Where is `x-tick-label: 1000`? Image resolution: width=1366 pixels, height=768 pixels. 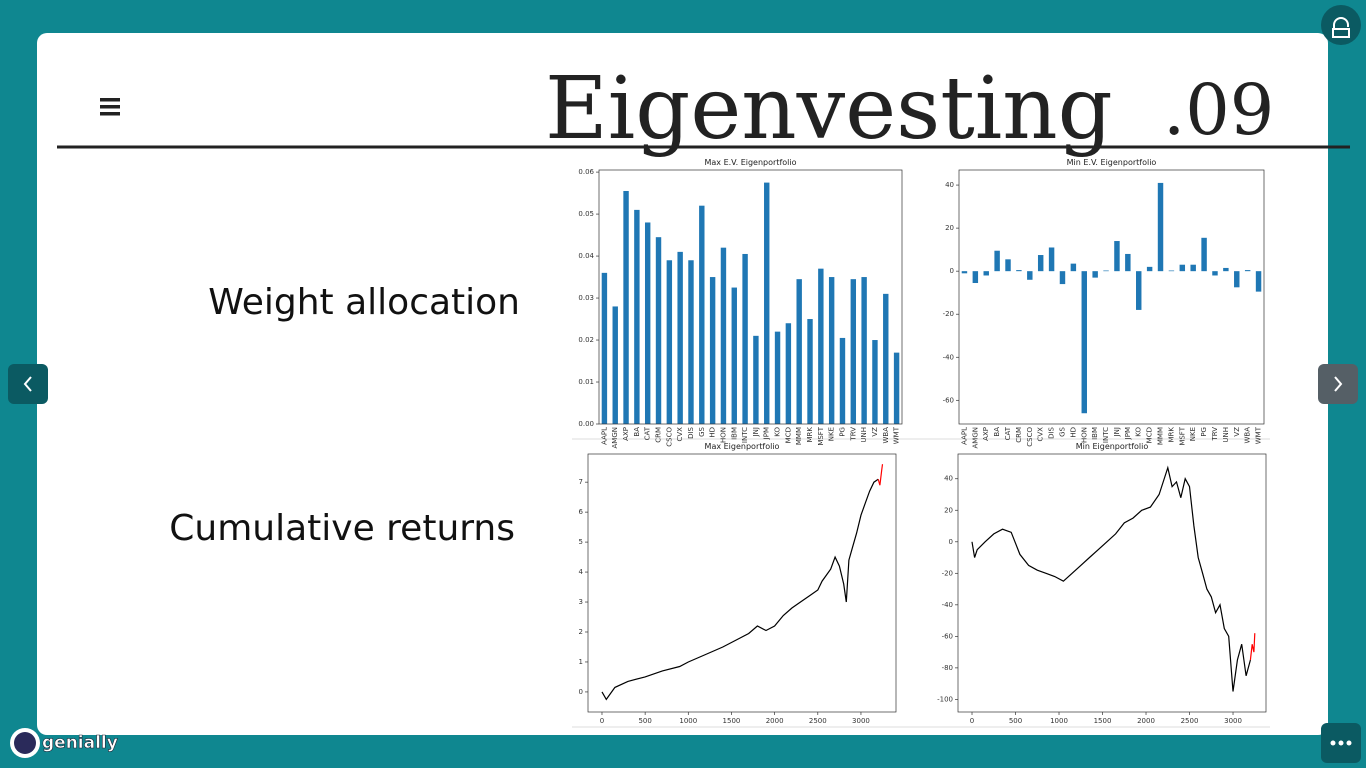 x-tick-label: 1000 is located at coordinates (1059, 721).